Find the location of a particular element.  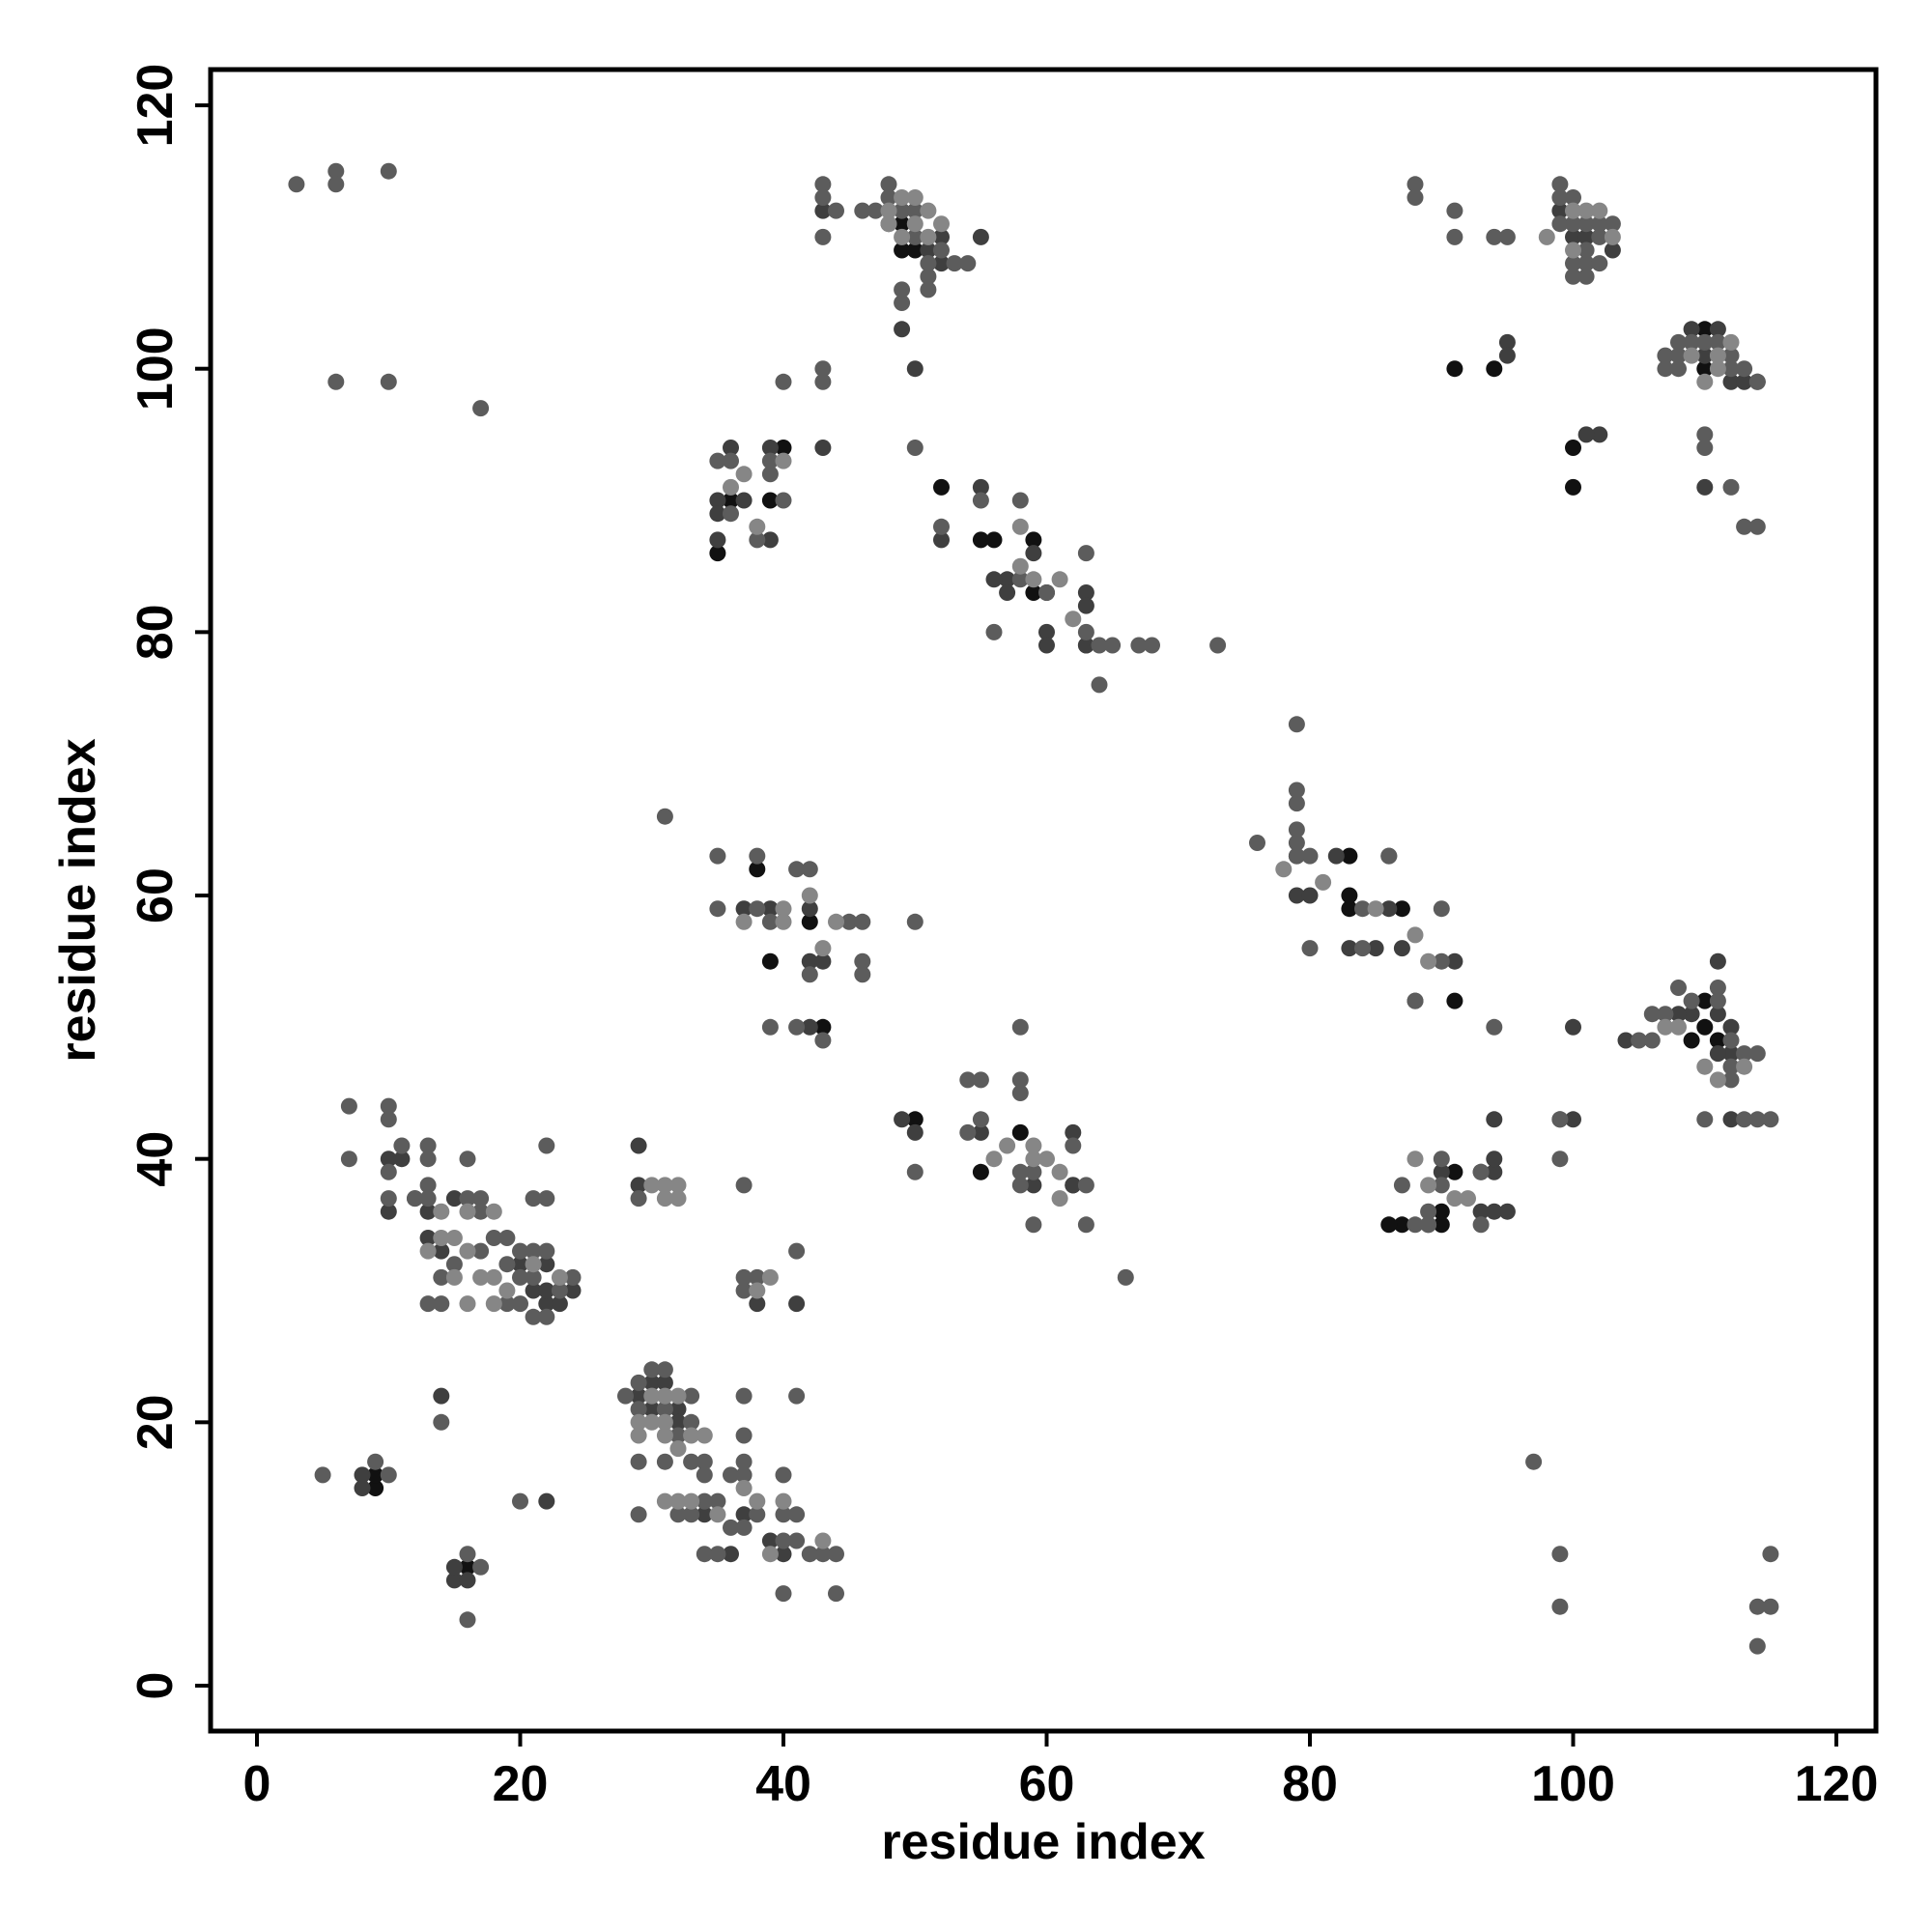

x-tick-label: 120 is located at coordinates (1837, 1784).